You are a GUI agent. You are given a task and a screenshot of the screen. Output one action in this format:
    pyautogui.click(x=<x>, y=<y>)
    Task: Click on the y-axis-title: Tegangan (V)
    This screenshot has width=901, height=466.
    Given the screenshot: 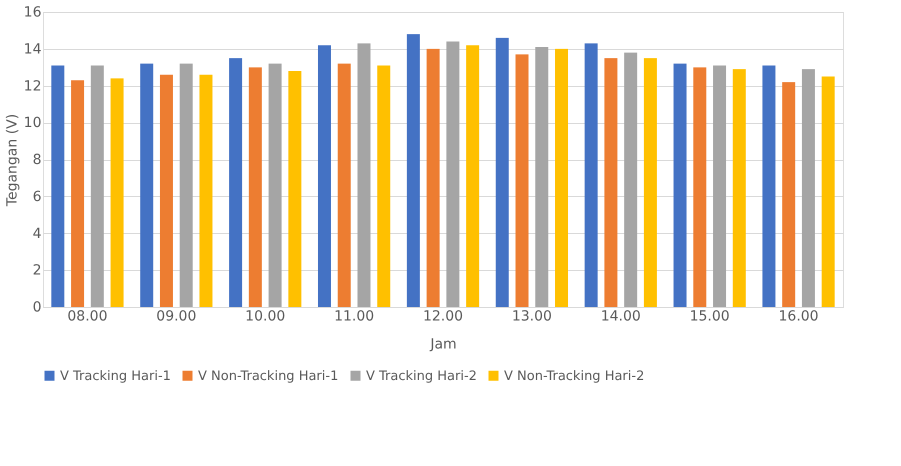 What is the action you would take?
    pyautogui.click(x=12, y=161)
    